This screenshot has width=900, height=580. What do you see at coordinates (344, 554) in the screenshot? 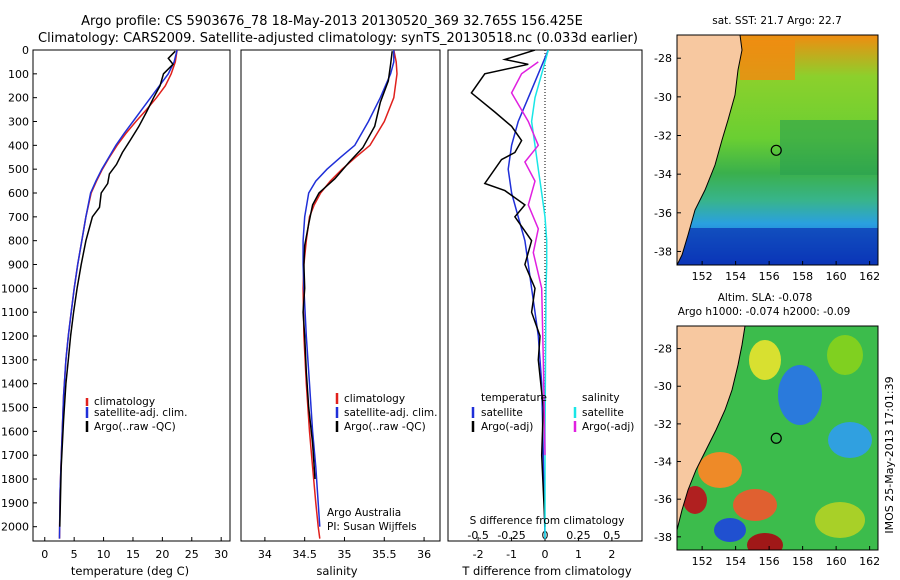
I see `x-tick-label: 35` at bounding box center [344, 554].